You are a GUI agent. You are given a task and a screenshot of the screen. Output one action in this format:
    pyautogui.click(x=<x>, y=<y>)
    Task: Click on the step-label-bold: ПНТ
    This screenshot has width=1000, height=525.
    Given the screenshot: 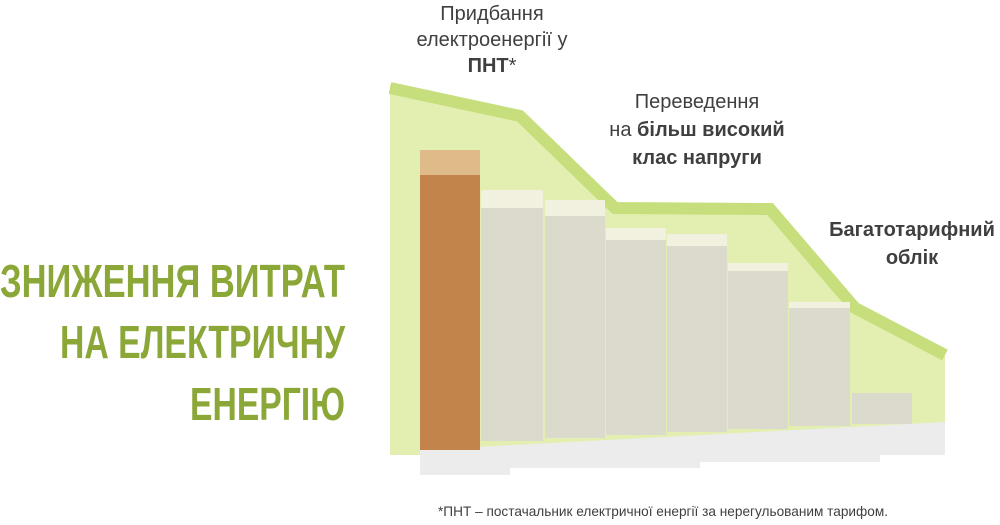 What is the action you would take?
    pyautogui.click(x=488, y=66)
    